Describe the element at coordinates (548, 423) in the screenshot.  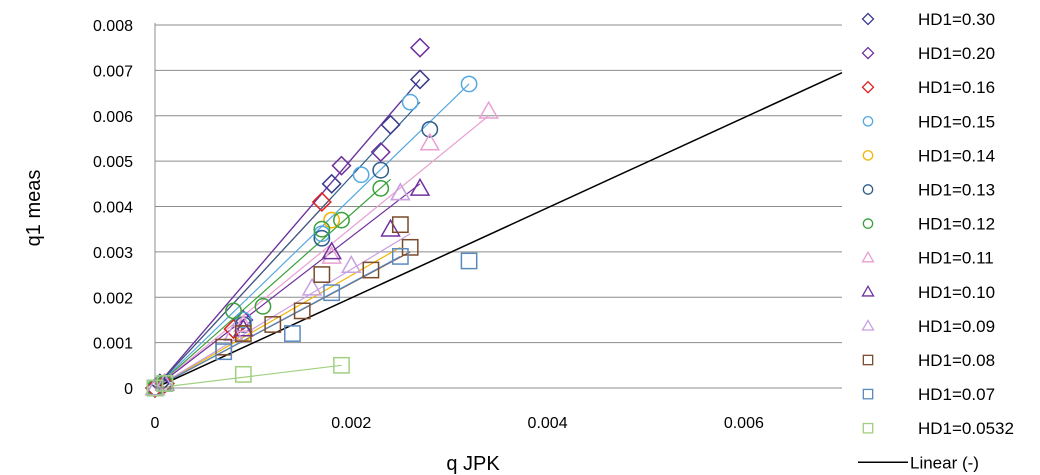
I see `x-tick-label: 0.004` at that location.